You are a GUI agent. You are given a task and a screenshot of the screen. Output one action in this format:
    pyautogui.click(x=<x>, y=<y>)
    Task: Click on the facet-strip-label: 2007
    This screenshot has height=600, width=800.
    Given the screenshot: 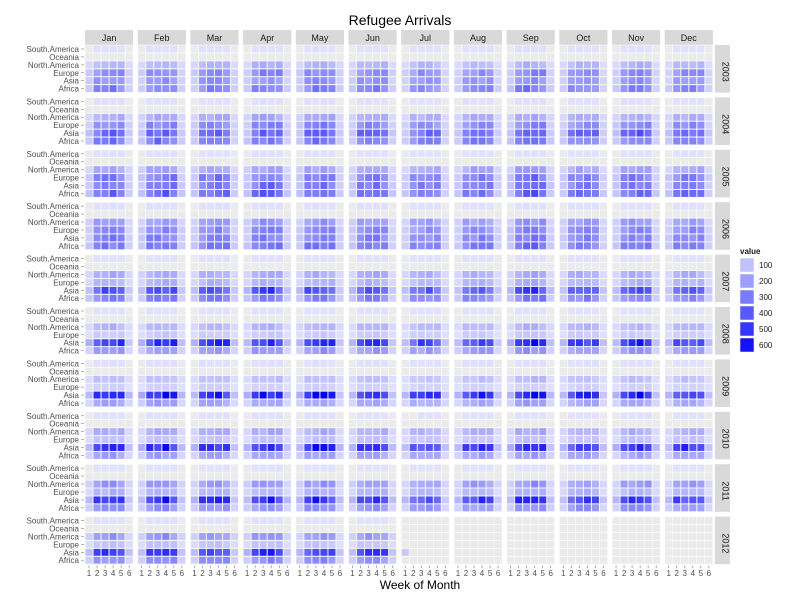 What is the action you would take?
    pyautogui.click(x=726, y=281)
    